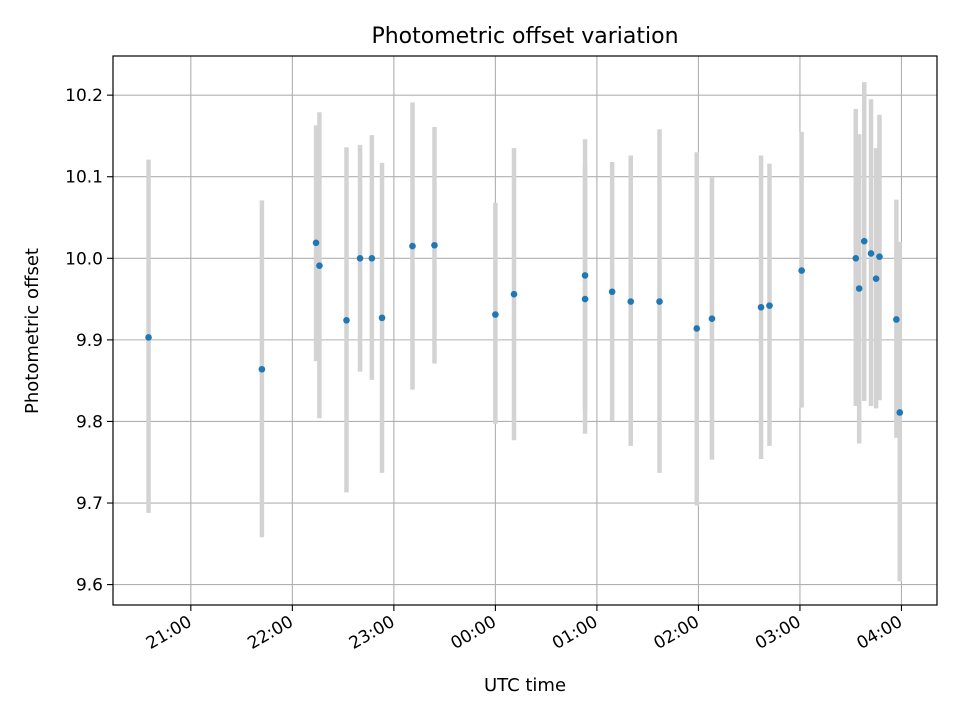 The width and height of the screenshot is (960, 720). Describe the element at coordinates (524, 36) in the screenshot. I see `chart-title: Photometric offset variation` at that location.